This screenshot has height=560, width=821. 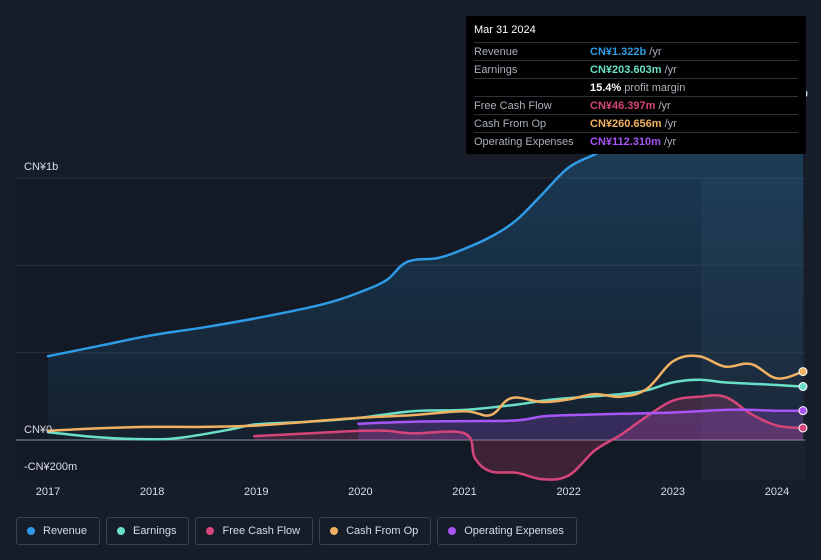 What do you see at coordinates (155, 531) in the screenshot?
I see `legend-label: Earnings` at bounding box center [155, 531].